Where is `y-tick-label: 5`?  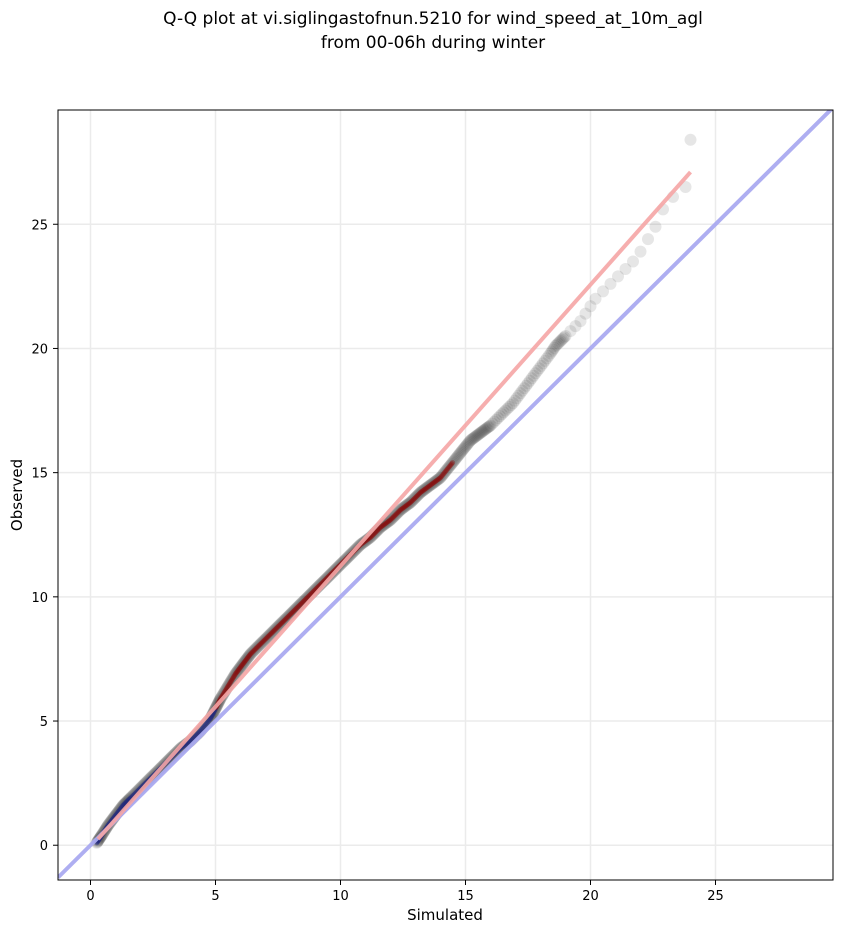 y-tick-label: 5 is located at coordinates (44, 722).